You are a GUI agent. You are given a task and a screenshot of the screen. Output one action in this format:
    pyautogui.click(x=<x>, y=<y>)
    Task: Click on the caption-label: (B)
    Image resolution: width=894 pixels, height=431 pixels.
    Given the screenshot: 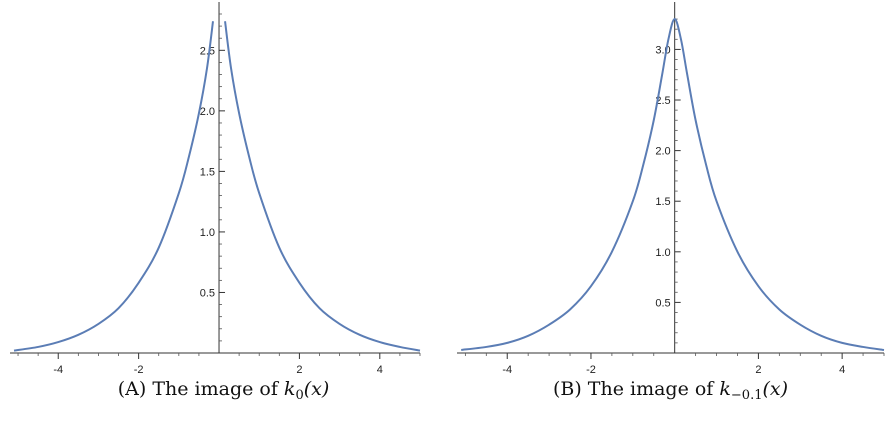 What is the action you would take?
    pyautogui.click(x=567, y=389)
    